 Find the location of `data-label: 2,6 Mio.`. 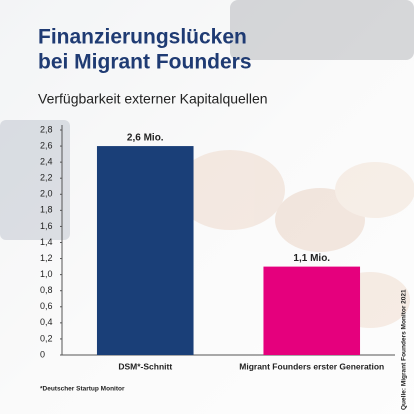

data-label: 2,6 Mio. is located at coordinates (145, 138).